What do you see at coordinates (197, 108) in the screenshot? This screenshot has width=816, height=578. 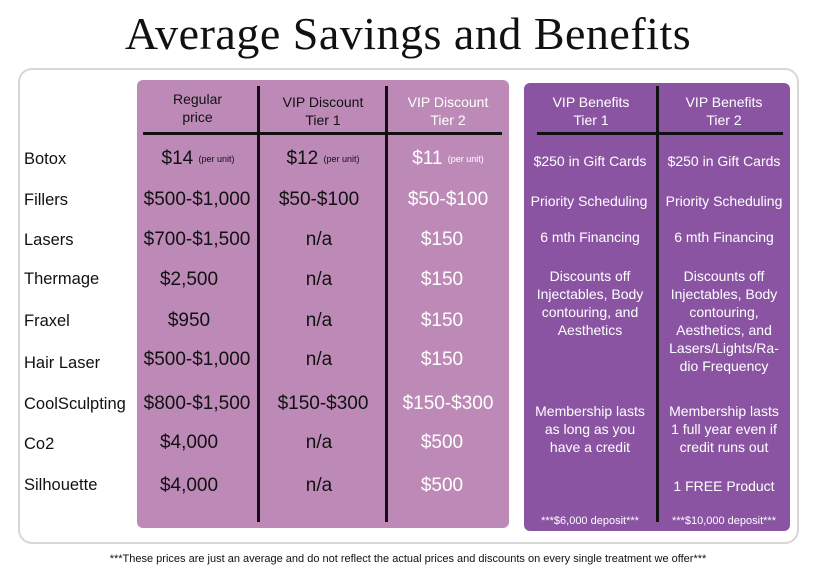 I see `header-regular-price: Regular price` at bounding box center [197, 108].